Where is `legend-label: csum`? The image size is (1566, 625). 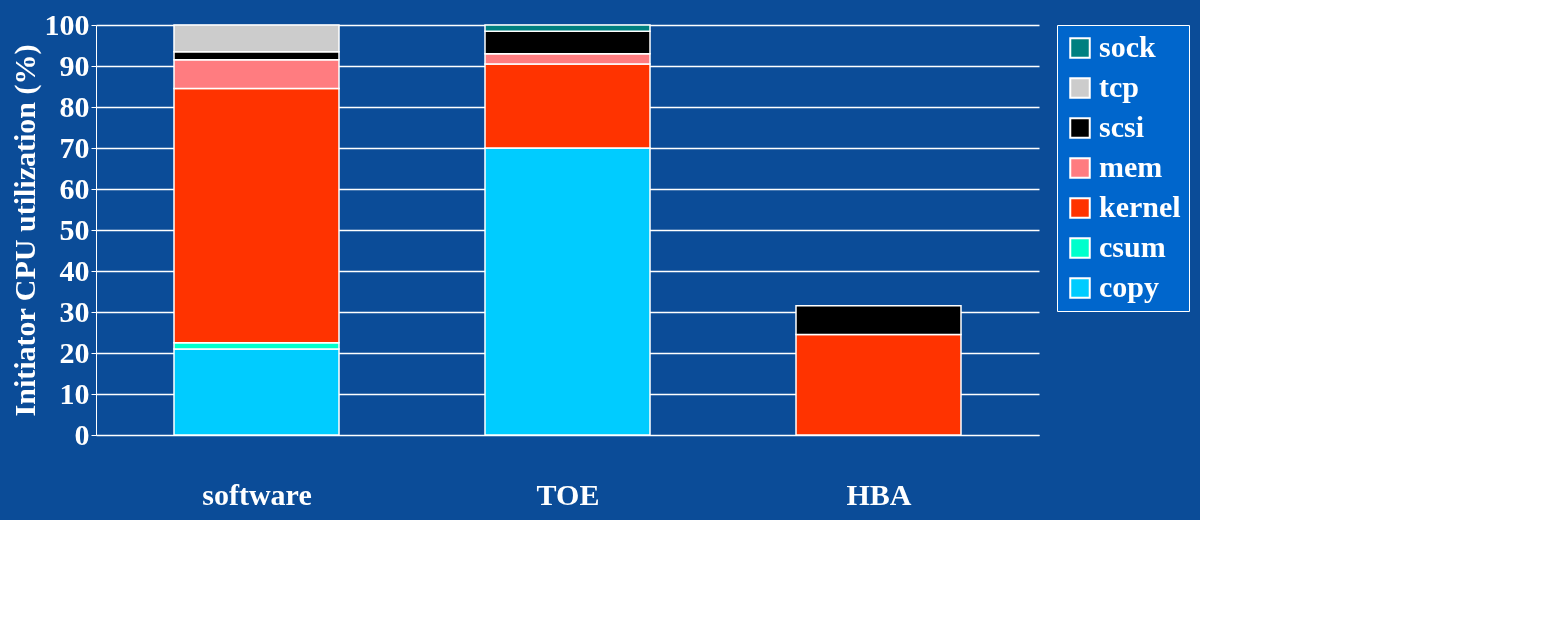 legend-label: csum is located at coordinates (1132, 246).